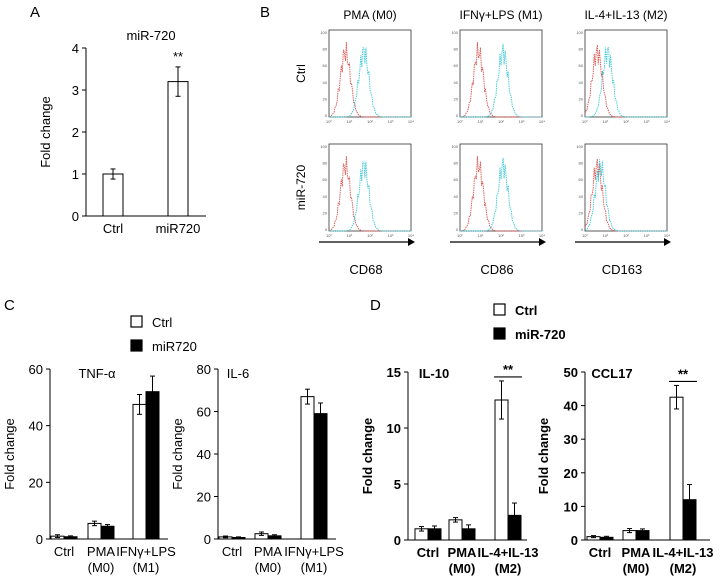  What do you see at coordinates (162, 322) in the screenshot?
I see `legend-label-0: Ctrl` at bounding box center [162, 322].